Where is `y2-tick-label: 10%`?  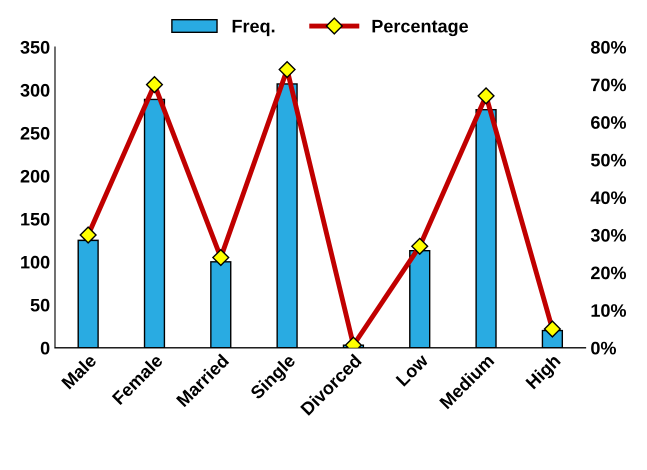 y2-tick-label: 10% is located at coordinates (609, 310).